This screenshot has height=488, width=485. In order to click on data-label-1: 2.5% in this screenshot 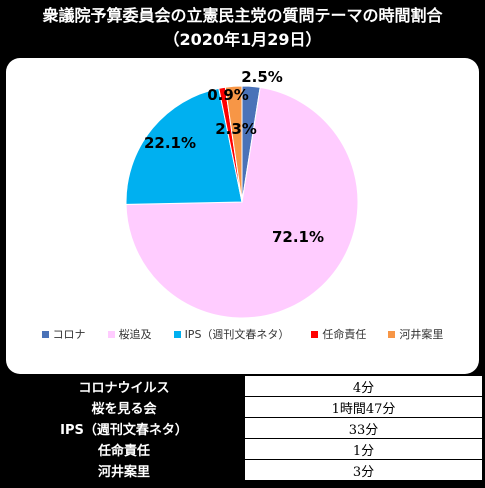, I will do `click(262, 77)`.